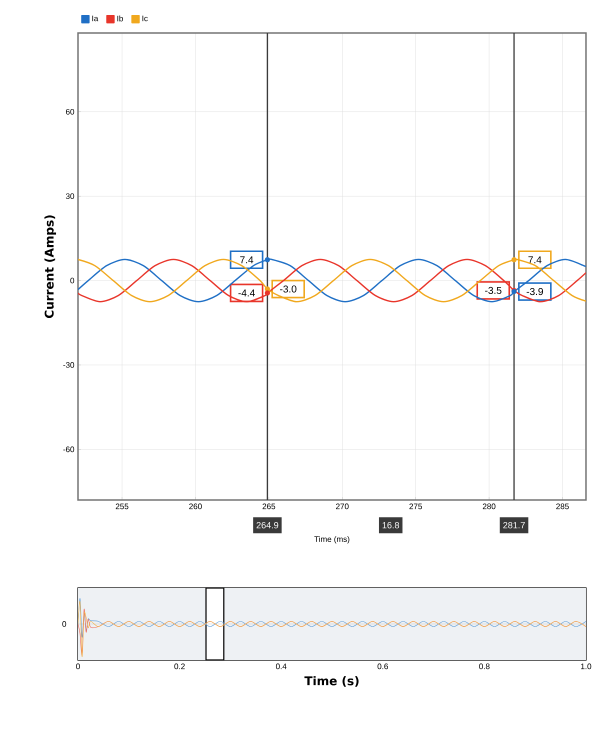 Image resolution: width=595 pixels, height=729 pixels. I want to click on x-tick-label: 255, so click(122, 507).